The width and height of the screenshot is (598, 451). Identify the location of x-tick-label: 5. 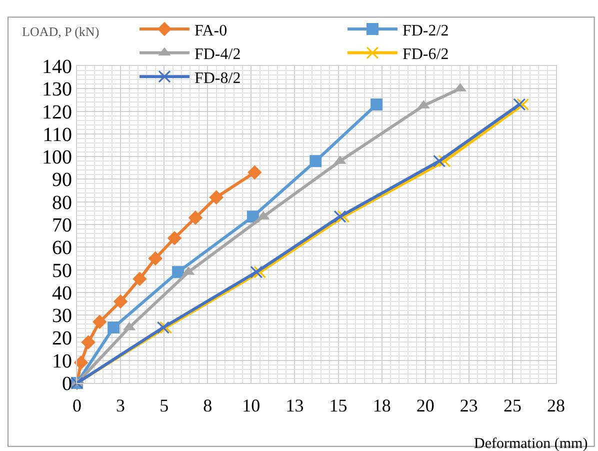
(164, 406).